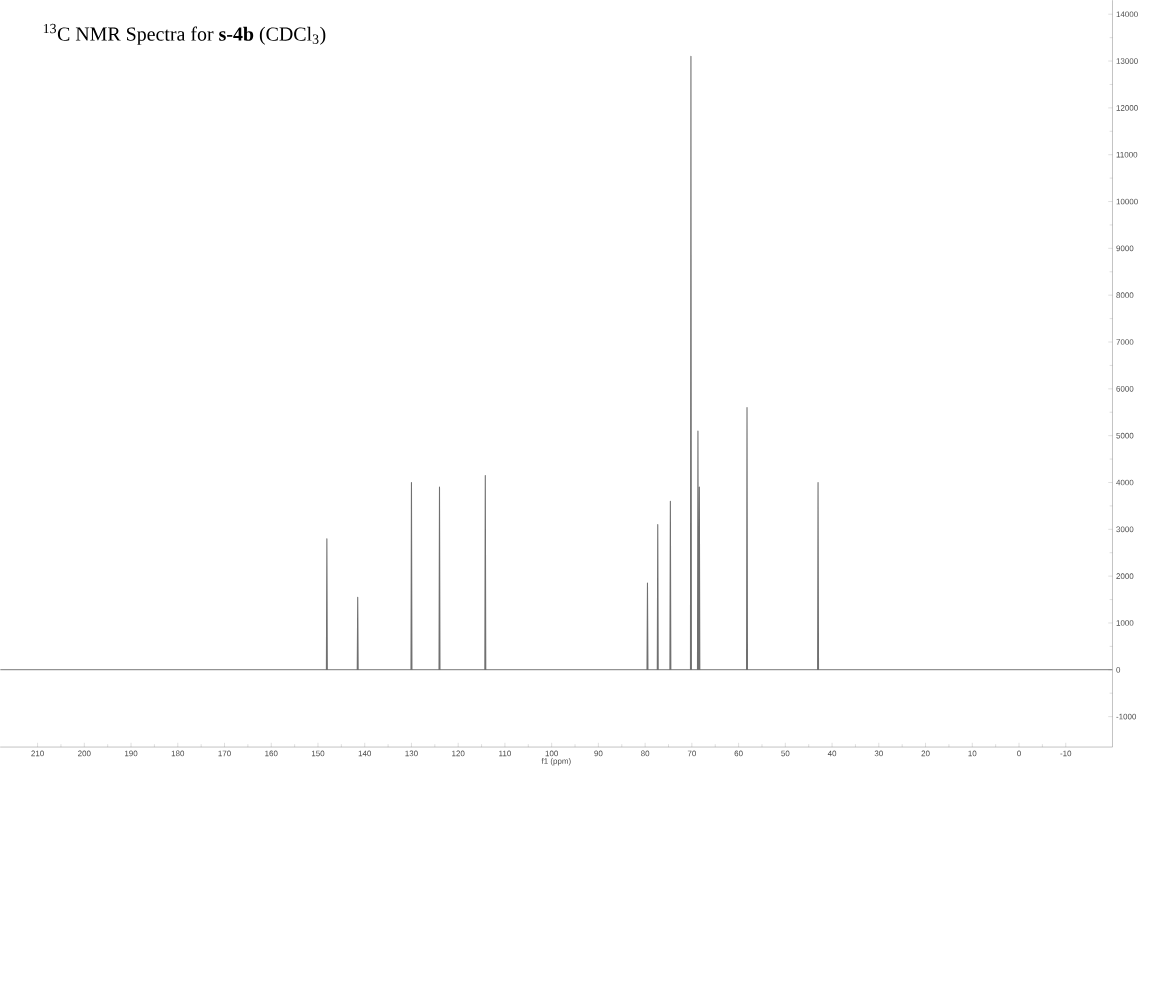 The height and width of the screenshot is (986, 1162). What do you see at coordinates (184, 34) in the screenshot?
I see `text: $^{13}$C NMR Spectra for s-4b (CDCl$_{3}$)` at bounding box center [184, 34].